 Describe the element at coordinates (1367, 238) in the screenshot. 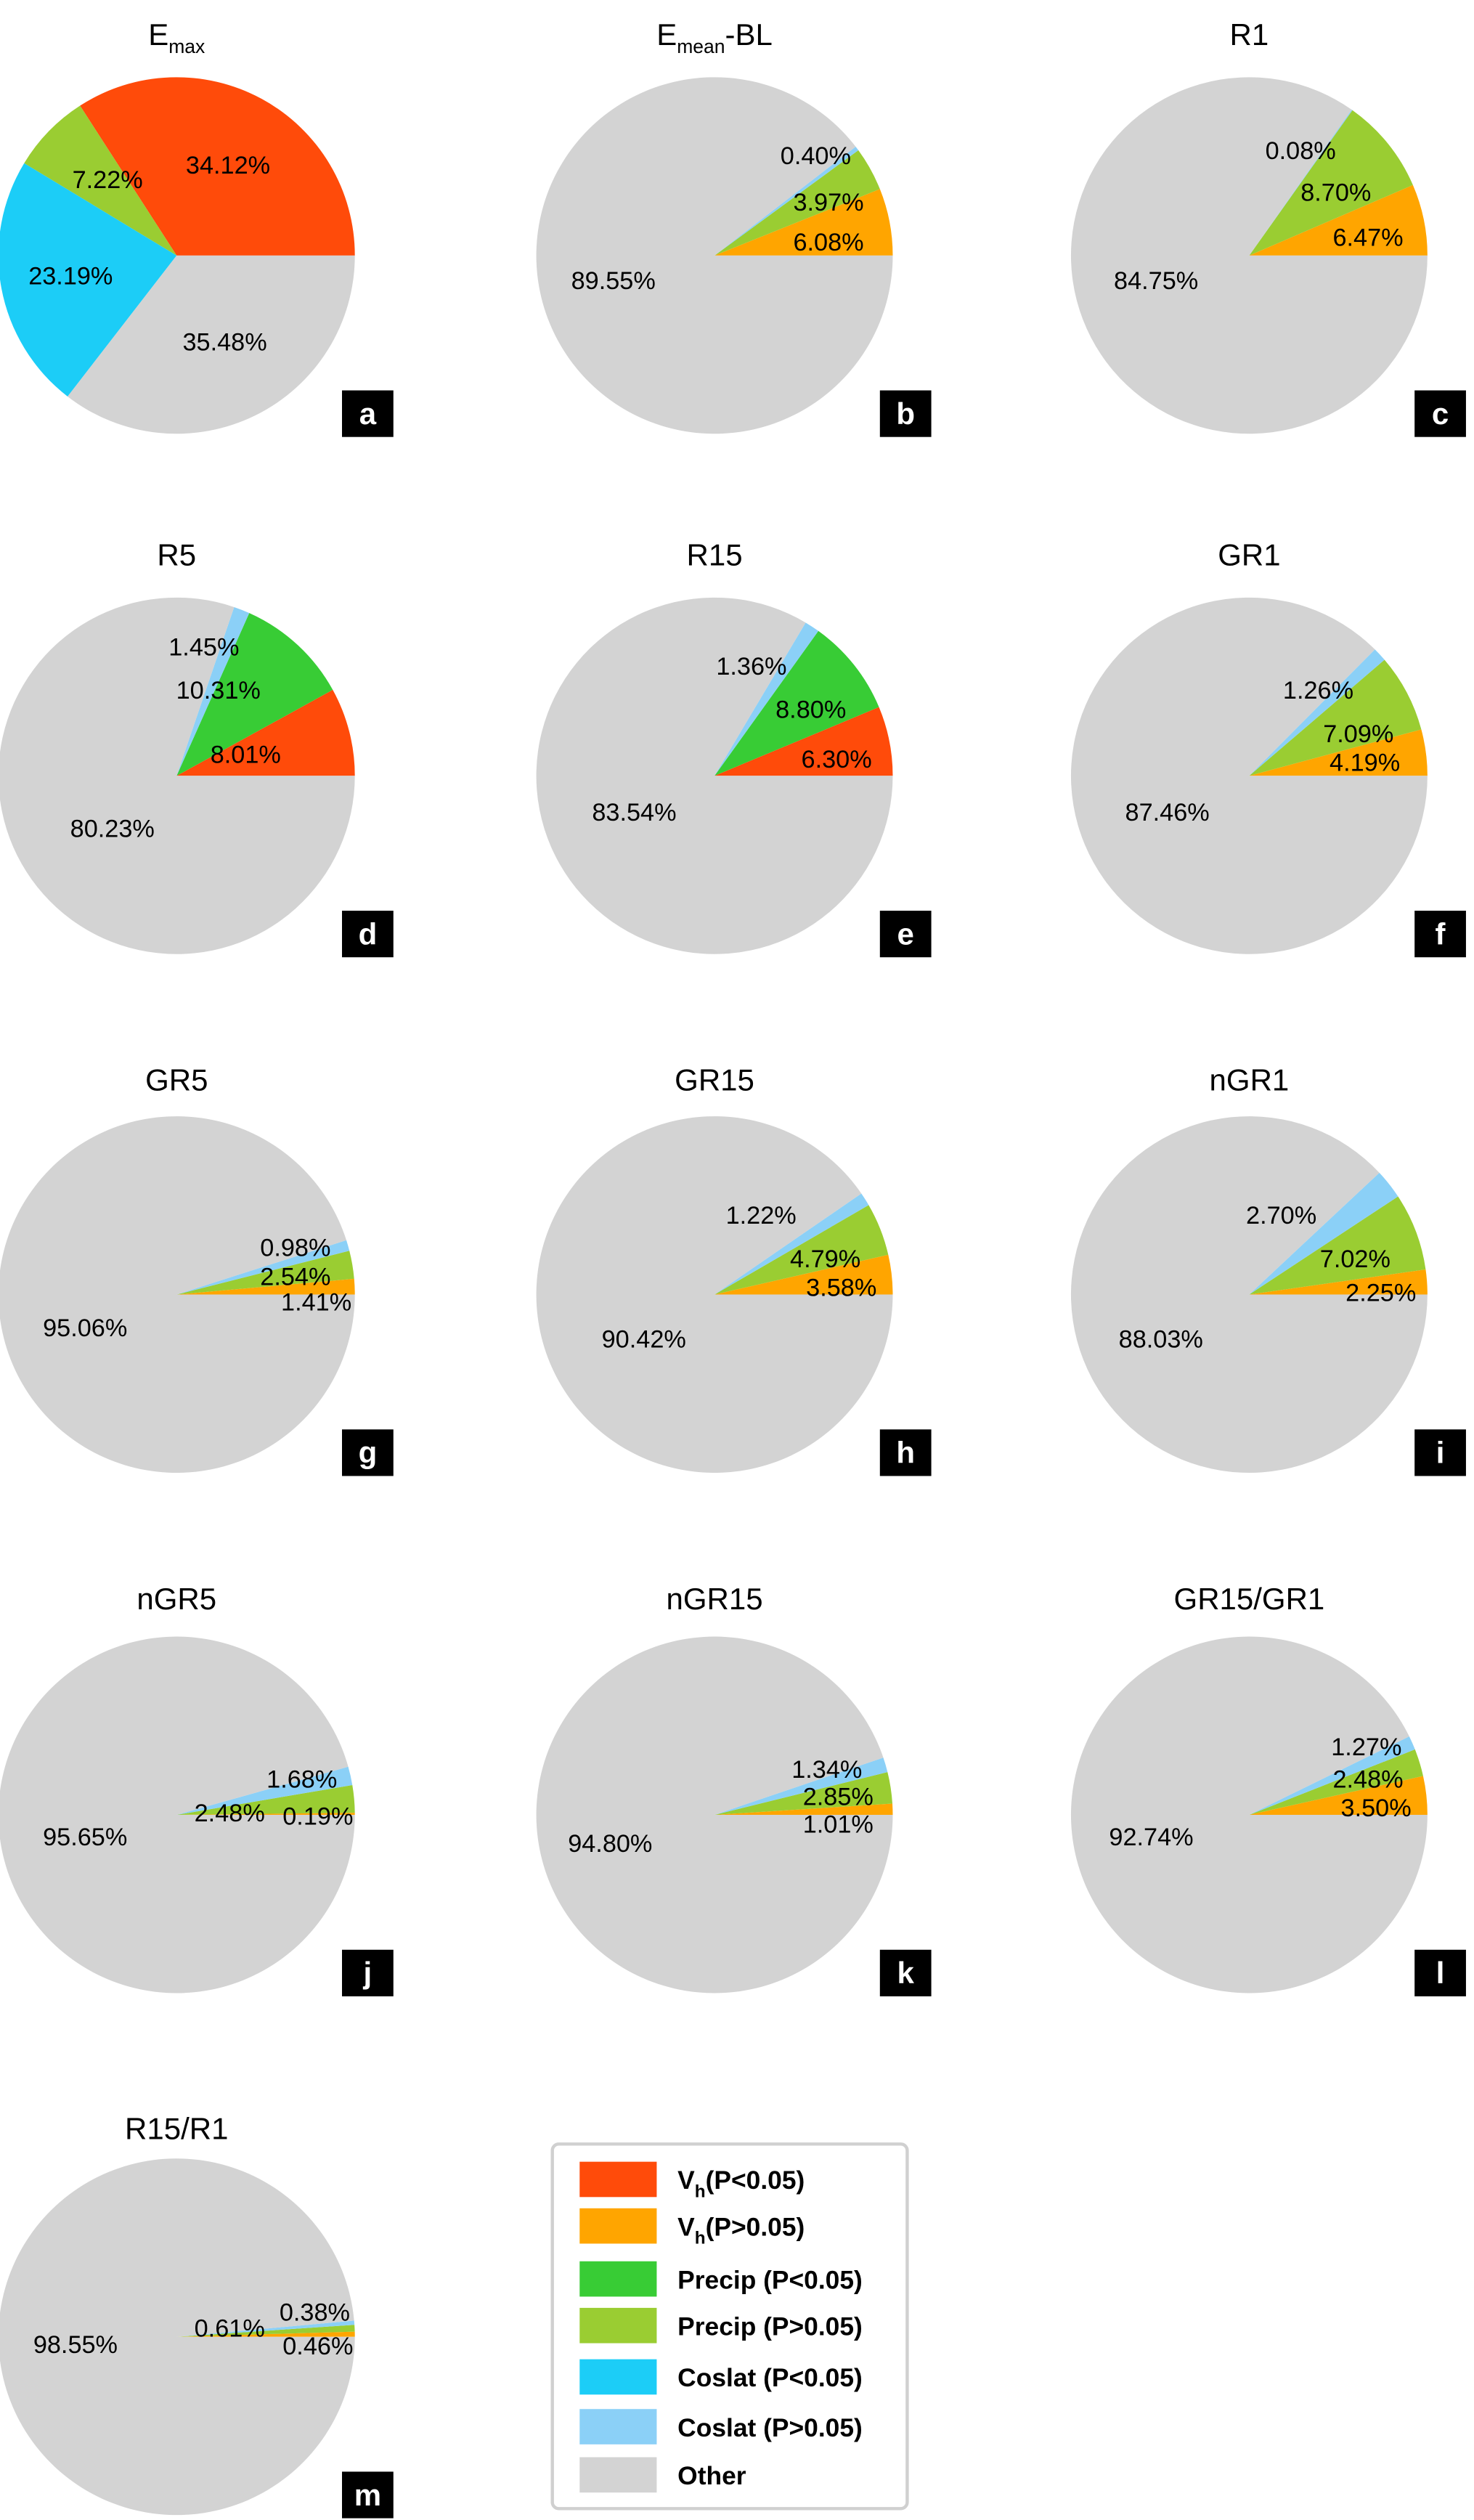

I see `slice-label: 6.47%` at that location.